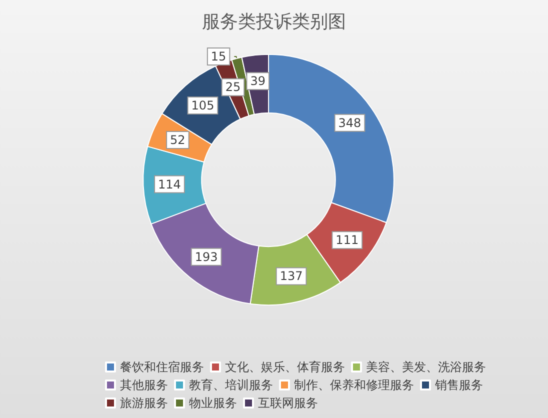 Image resolution: width=548 pixels, height=418 pixels. What do you see at coordinates (213, 403) in the screenshot?
I see `legend-label: 物业服务` at bounding box center [213, 403].